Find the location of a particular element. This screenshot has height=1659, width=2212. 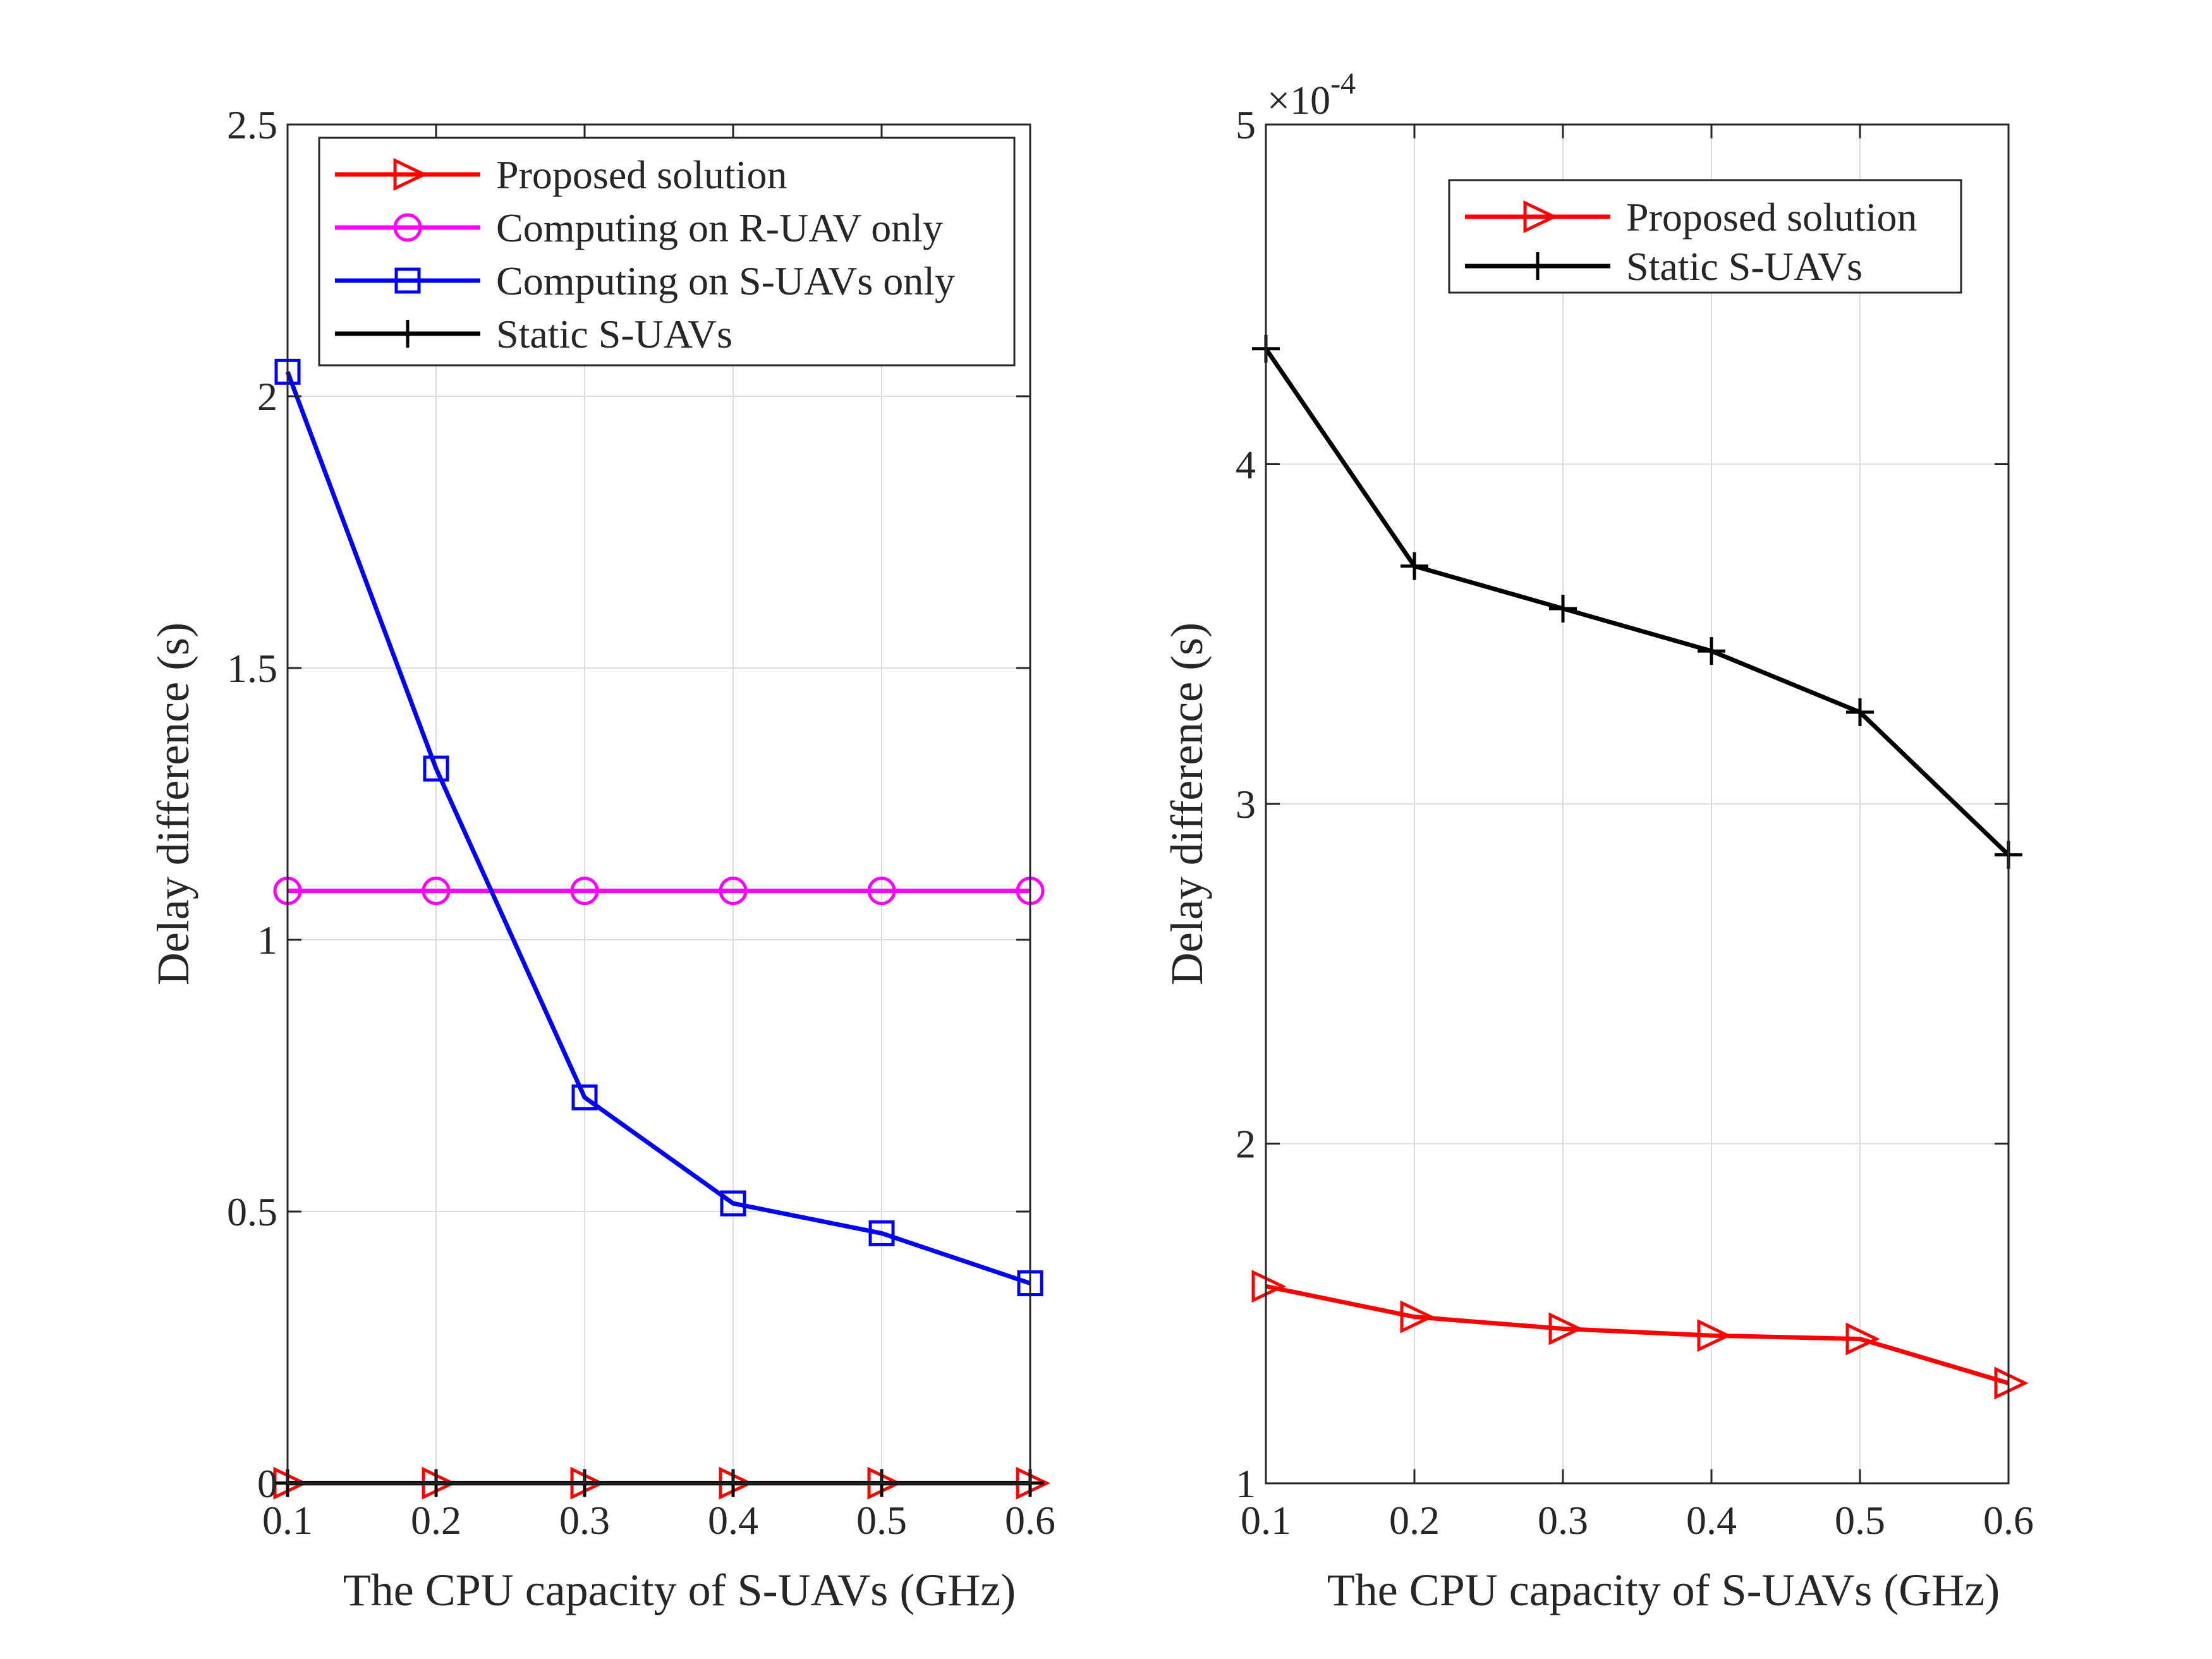

right-legend-label-proposed-solution: Proposed solution is located at coordinates (1771, 218).